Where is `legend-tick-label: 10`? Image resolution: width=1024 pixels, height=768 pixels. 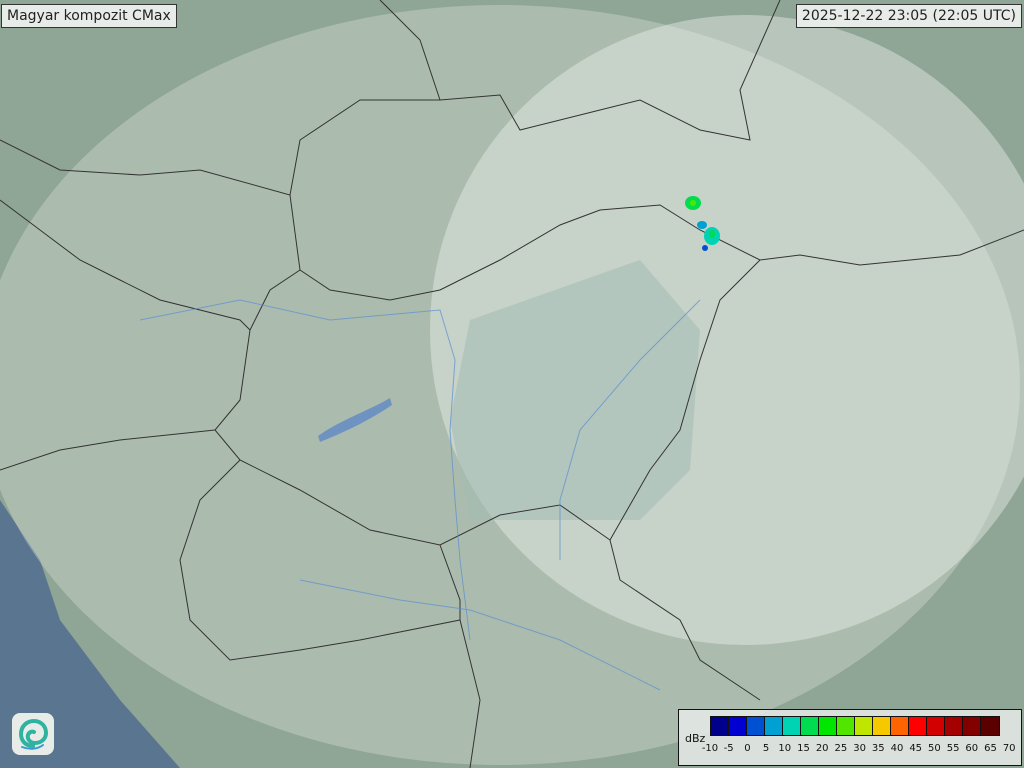 legend-tick-label: 10 is located at coordinates (785, 748).